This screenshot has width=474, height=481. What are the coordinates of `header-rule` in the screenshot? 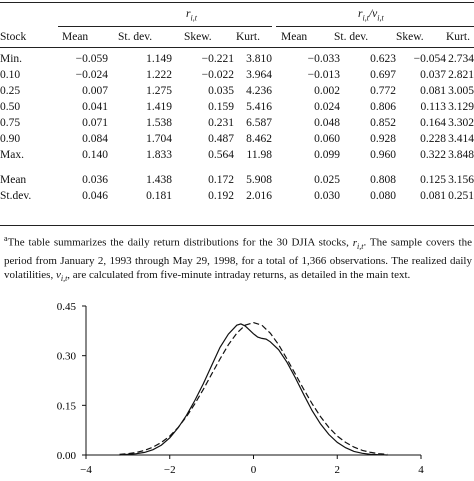 It's located at (237, 47).